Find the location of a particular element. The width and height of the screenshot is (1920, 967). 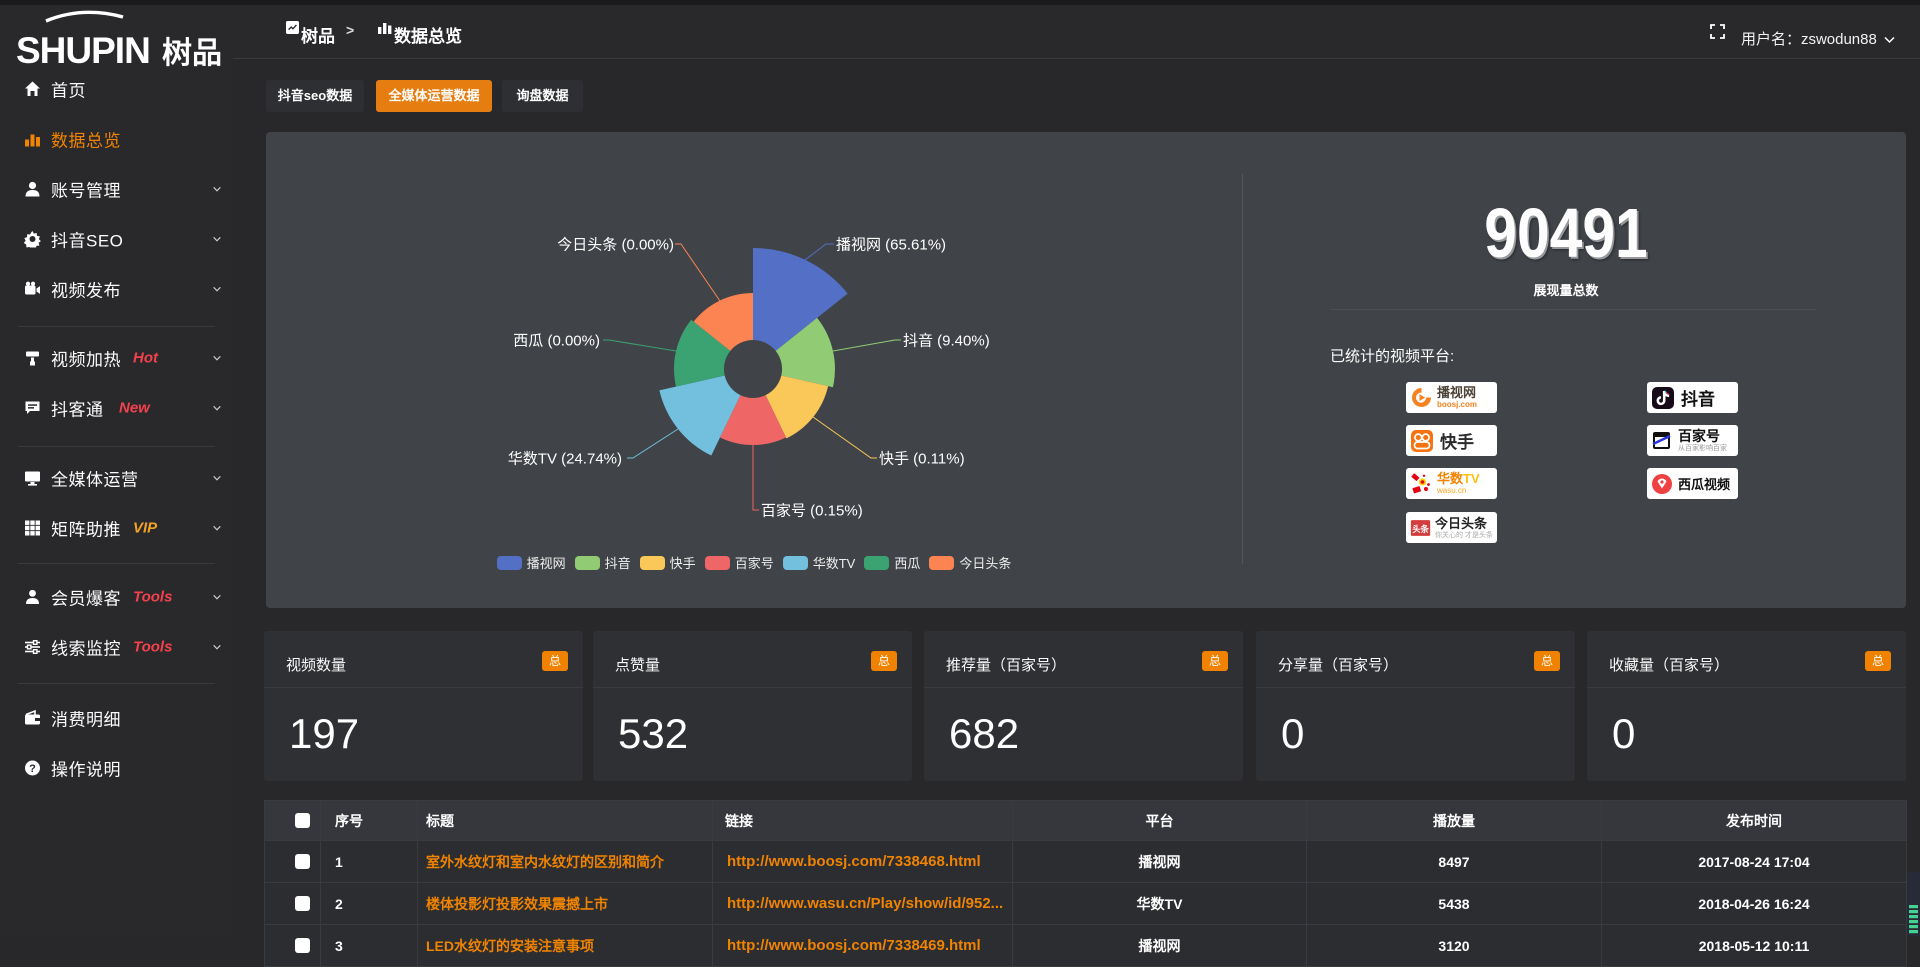

svg-text: 树品 is located at coordinates (192, 53).